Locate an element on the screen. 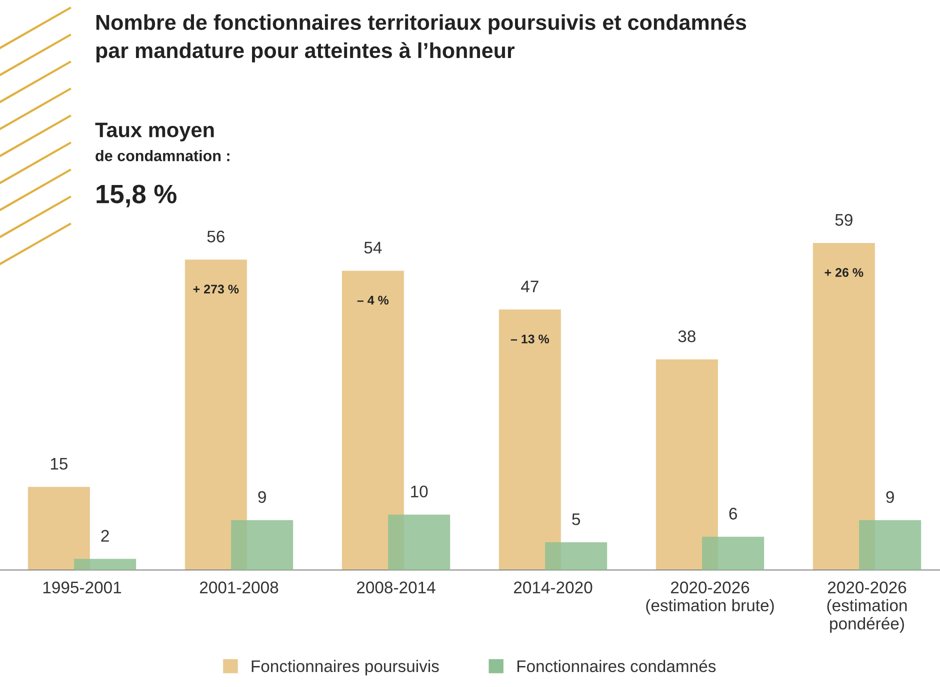  text: de condamnation : is located at coordinates (163, 156).